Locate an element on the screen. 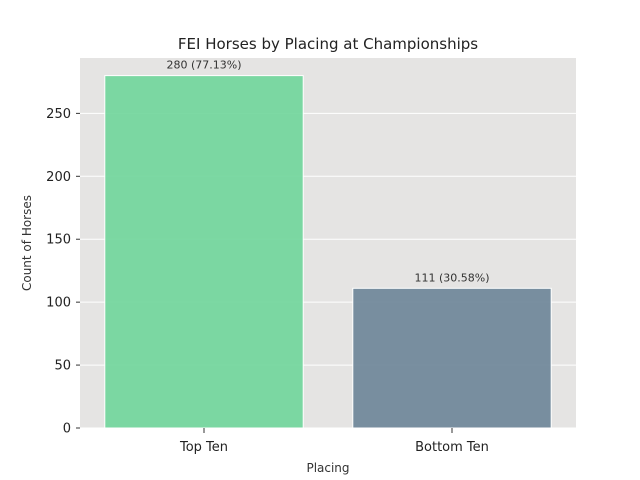 The width and height of the screenshot is (640, 480). x-axis-label: Placing is located at coordinates (327, 468).